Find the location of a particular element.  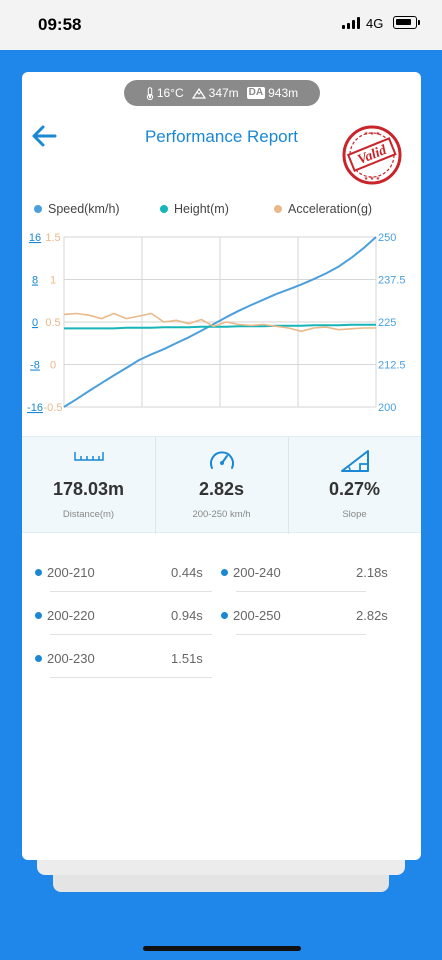

height-line is located at coordinates (220, 326).